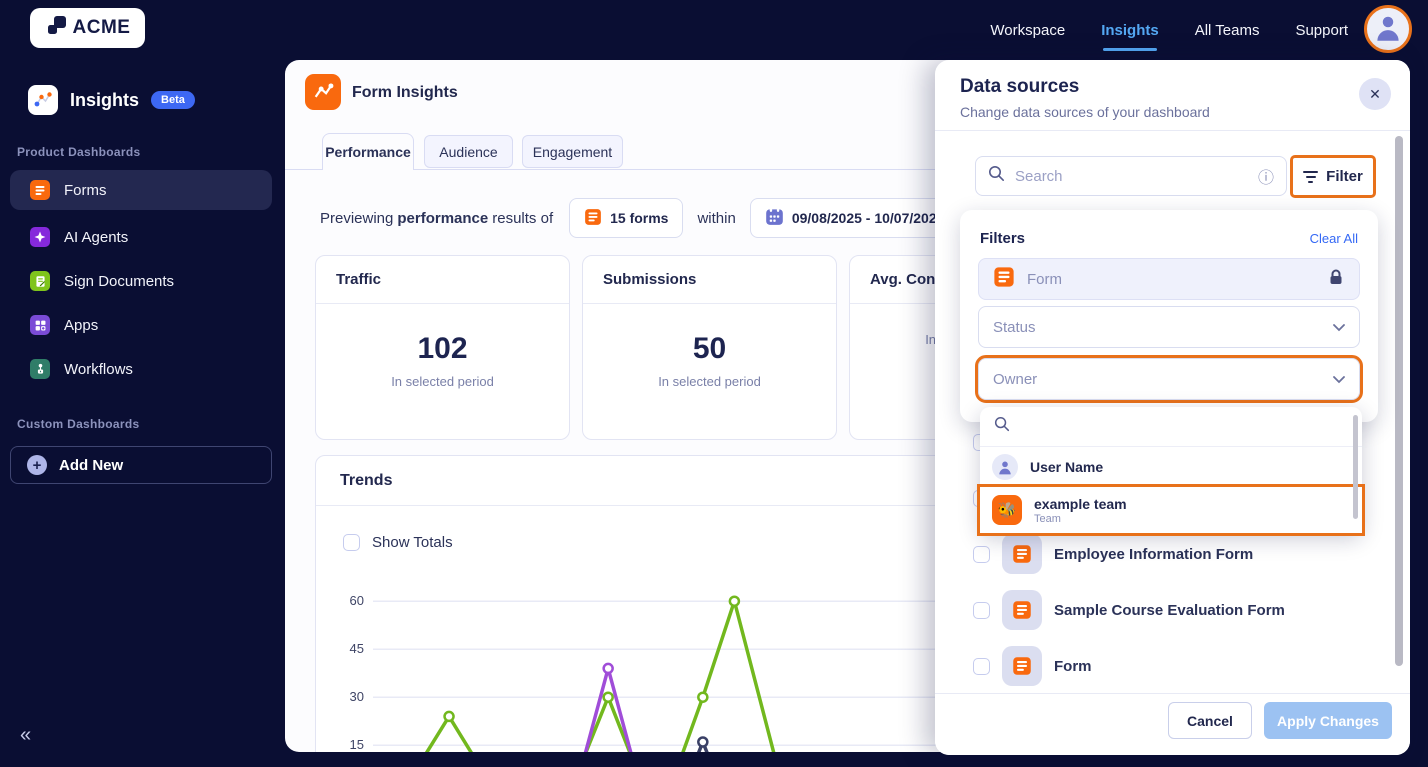 The height and width of the screenshot is (767, 1428). What do you see at coordinates (1344, 176) in the screenshot?
I see `filter-button-label: Filter` at bounding box center [1344, 176].